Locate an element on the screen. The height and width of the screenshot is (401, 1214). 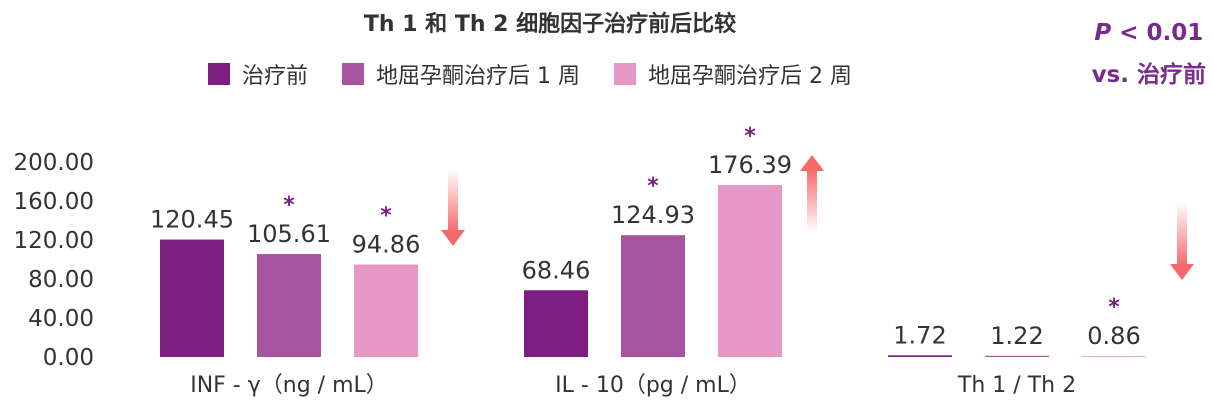
y-tick-label: 0.00 is located at coordinates (68, 358).